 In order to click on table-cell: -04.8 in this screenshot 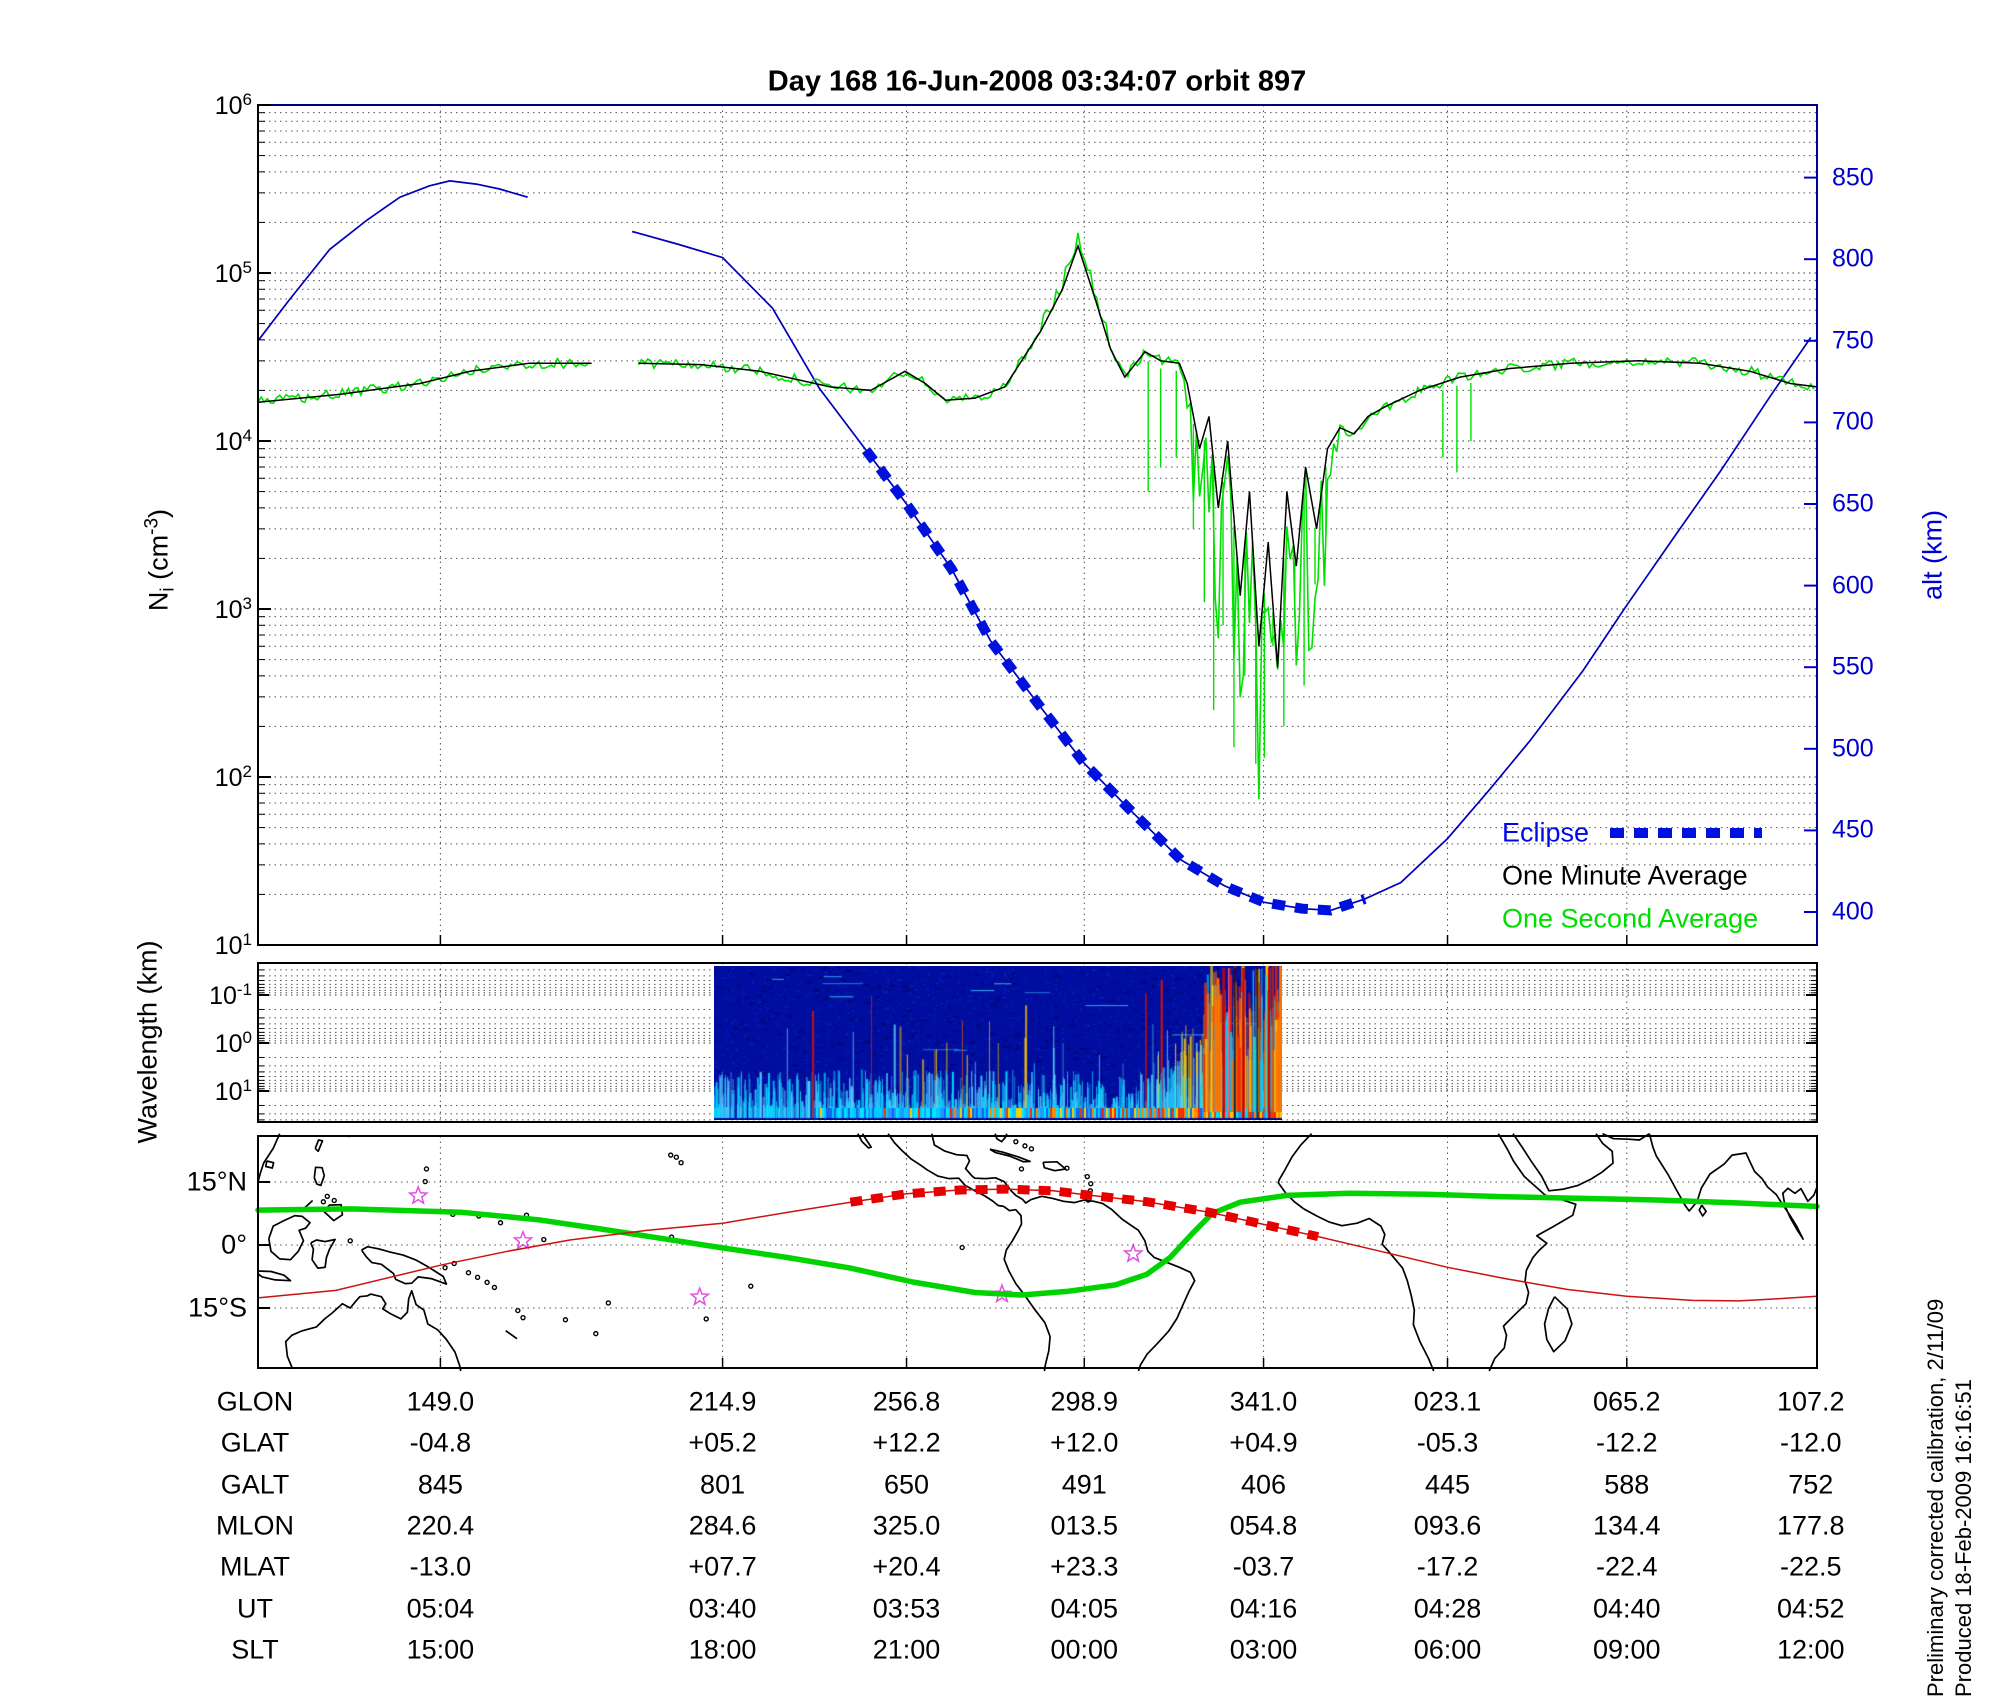, I will do `click(440, 1442)`.